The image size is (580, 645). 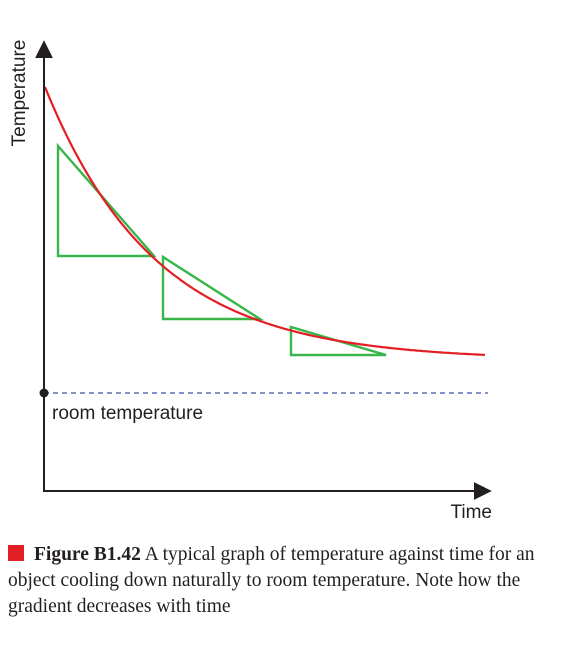 What do you see at coordinates (44, 393) in the screenshot?
I see `room-temperature-point` at bounding box center [44, 393].